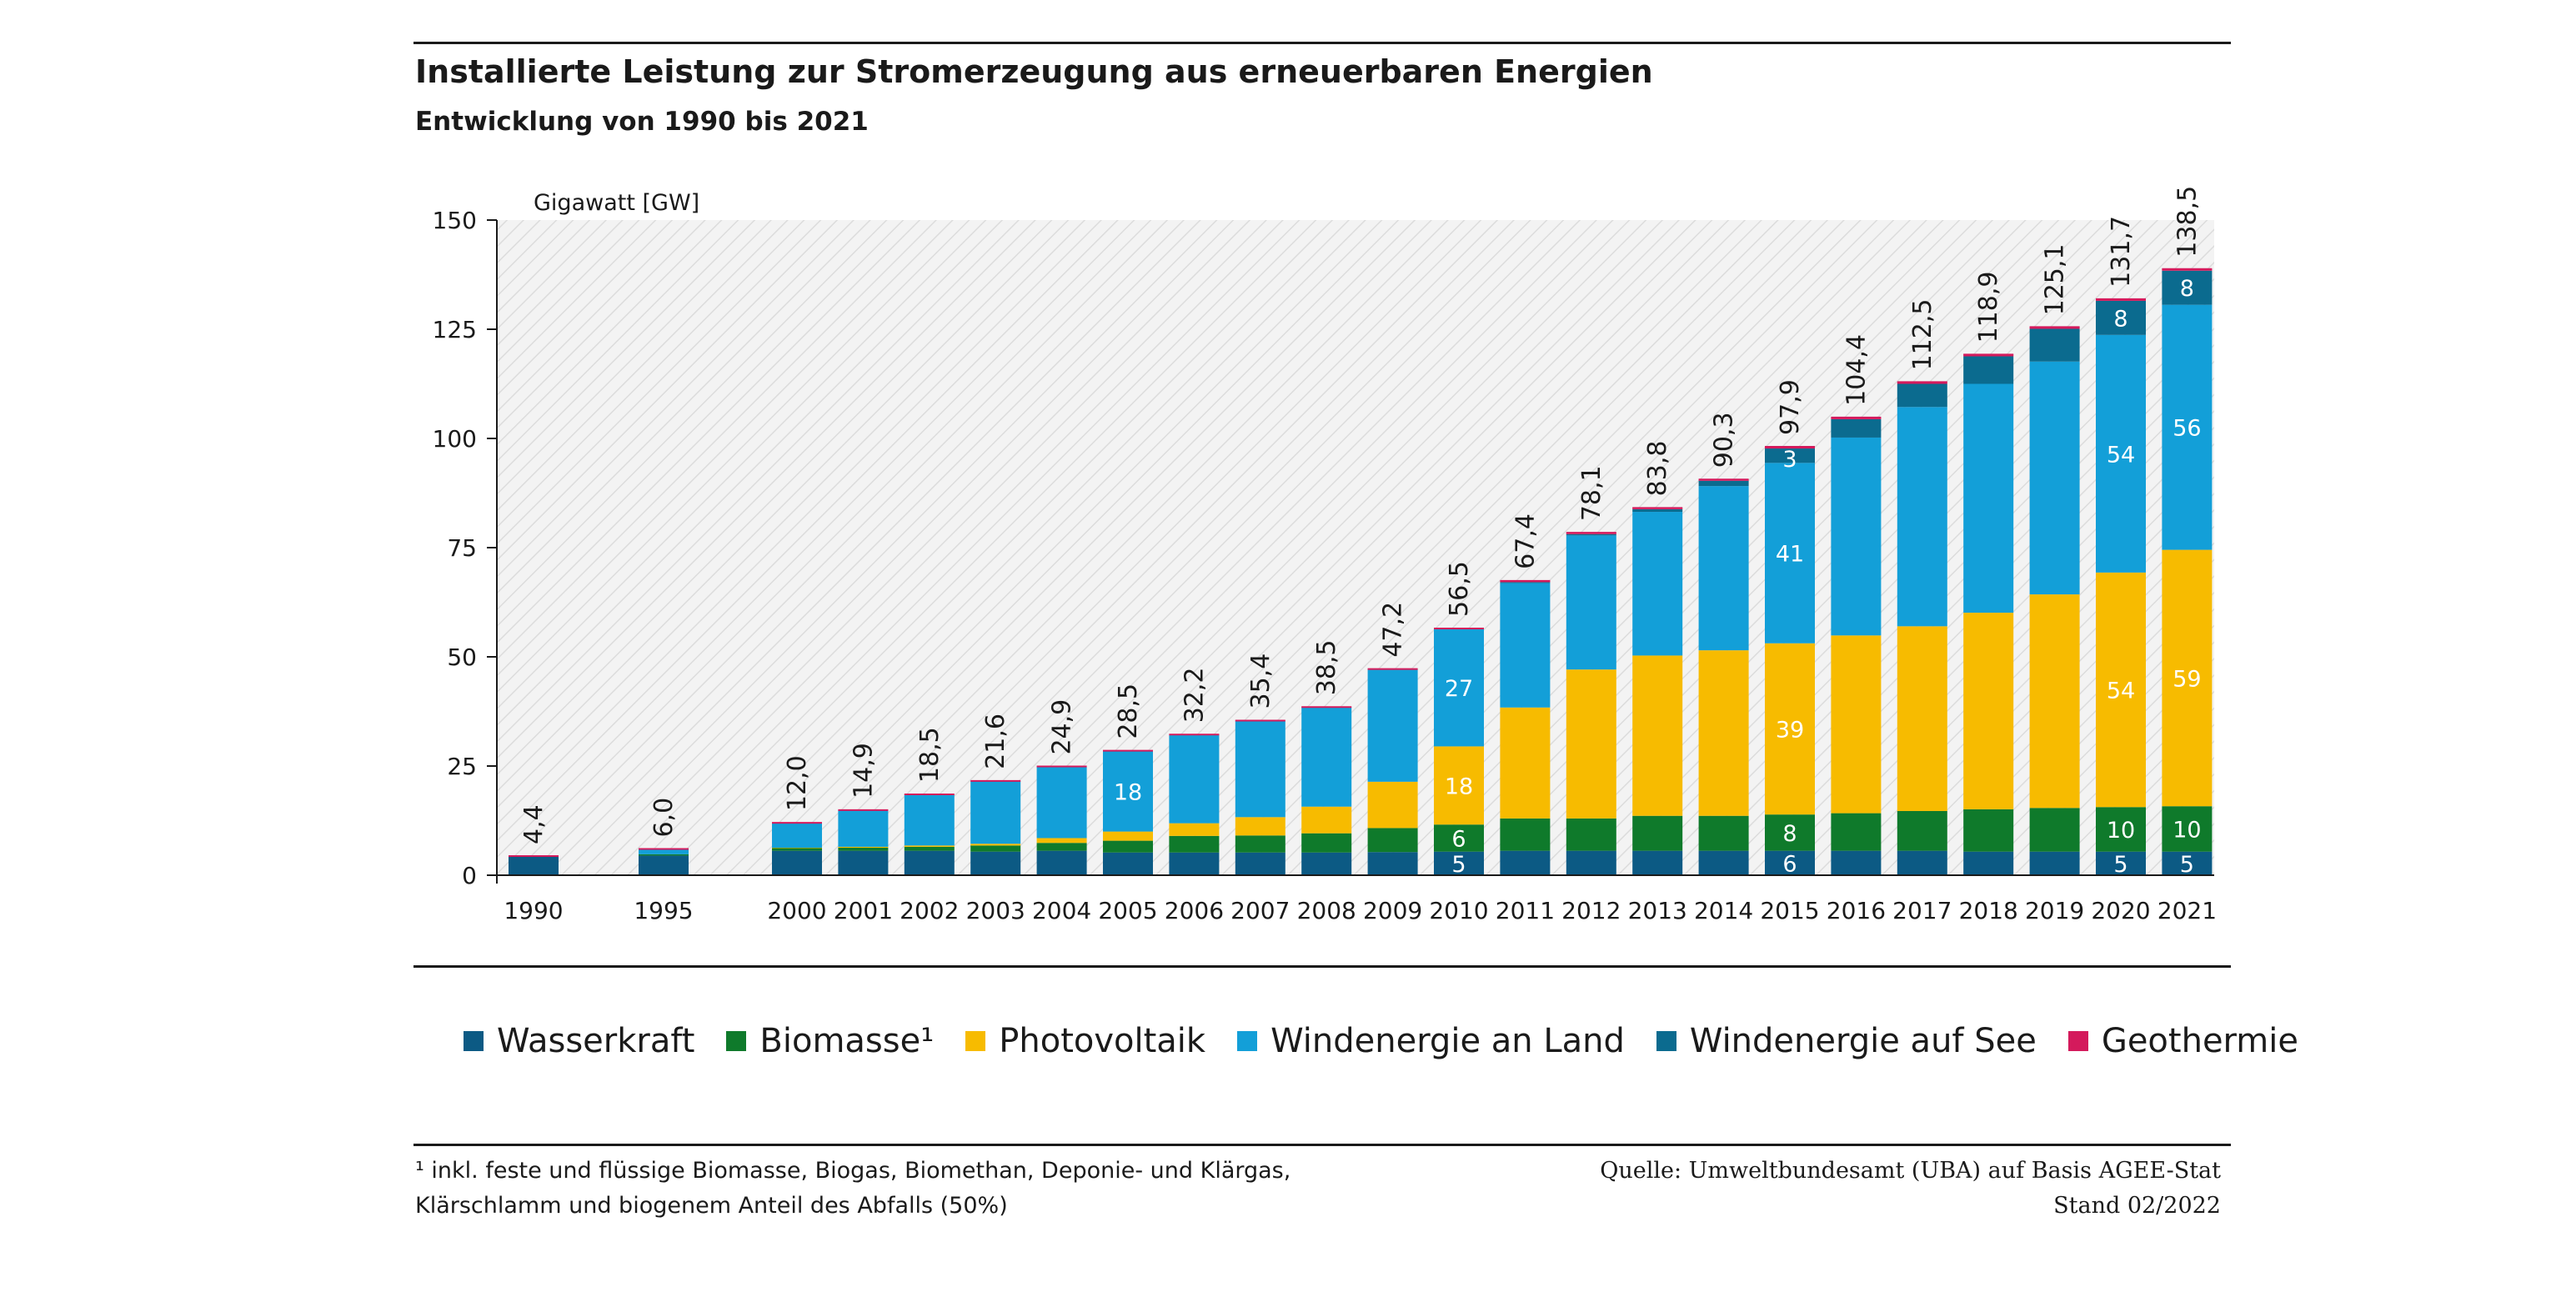 Image resolution: width=2576 pixels, height=1292 pixels. Describe the element at coordinates (1723, 568) in the screenshot. I see `bar-segment-windenergie-an-land-2014` at that location.